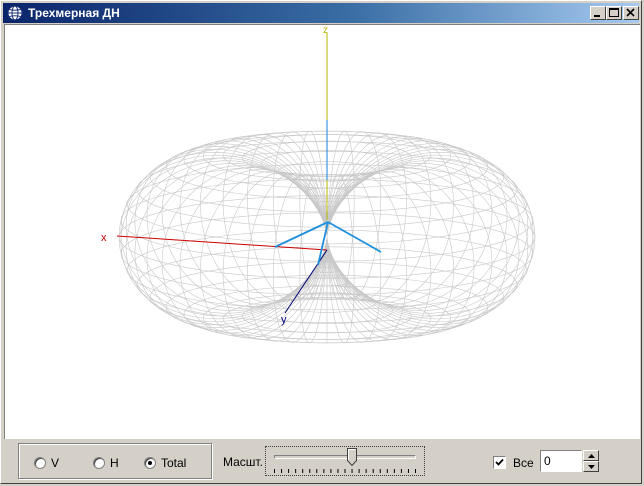  What do you see at coordinates (523, 463) in the screenshot?
I see `all-checkbox-label: Все` at bounding box center [523, 463].